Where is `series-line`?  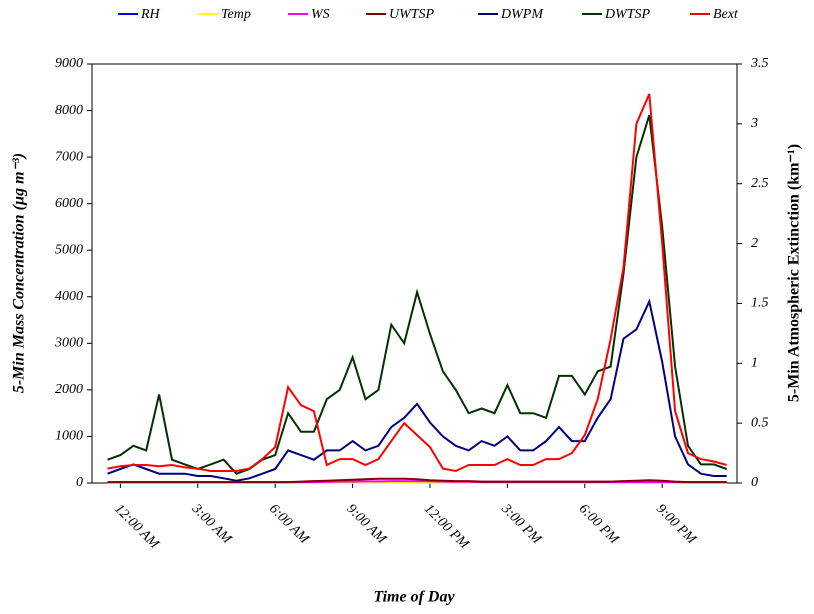
series-line is located at coordinates (417, 480).